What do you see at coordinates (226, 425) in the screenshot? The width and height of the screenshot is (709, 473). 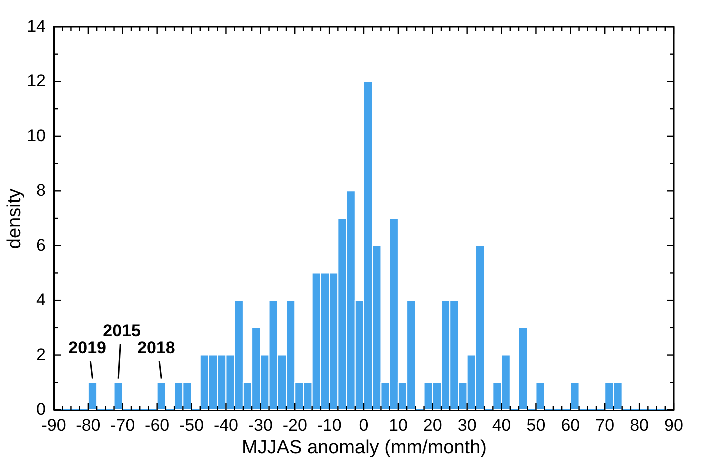 I see `x-tick-label: -40` at bounding box center [226, 425].